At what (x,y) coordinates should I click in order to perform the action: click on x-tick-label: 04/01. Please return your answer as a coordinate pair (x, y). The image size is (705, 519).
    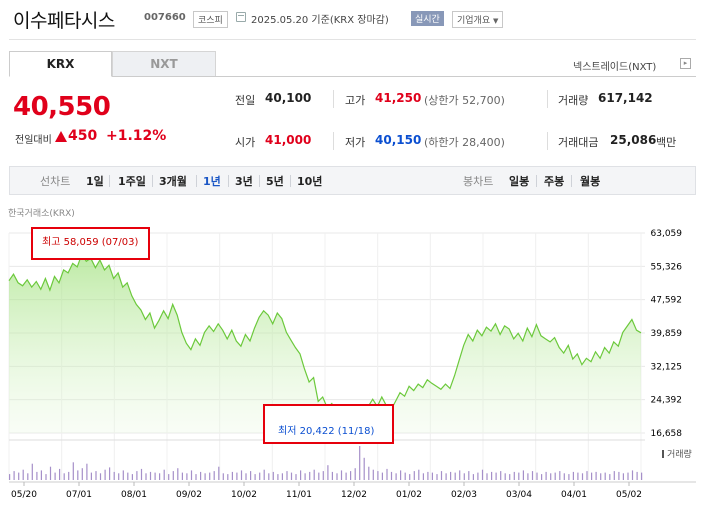
    Looking at the image, I should click on (574, 495).